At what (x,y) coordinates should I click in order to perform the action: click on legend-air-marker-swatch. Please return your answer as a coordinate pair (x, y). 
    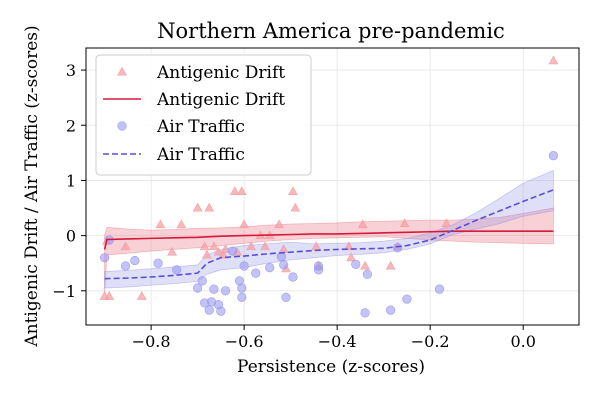
    Looking at the image, I should click on (122, 126).